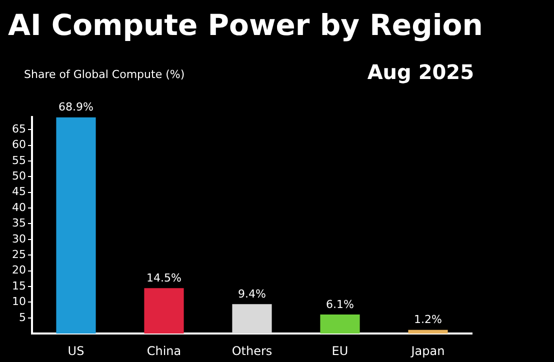 The image size is (554, 362). I want to click on data-label: 68.9%, so click(76, 107).